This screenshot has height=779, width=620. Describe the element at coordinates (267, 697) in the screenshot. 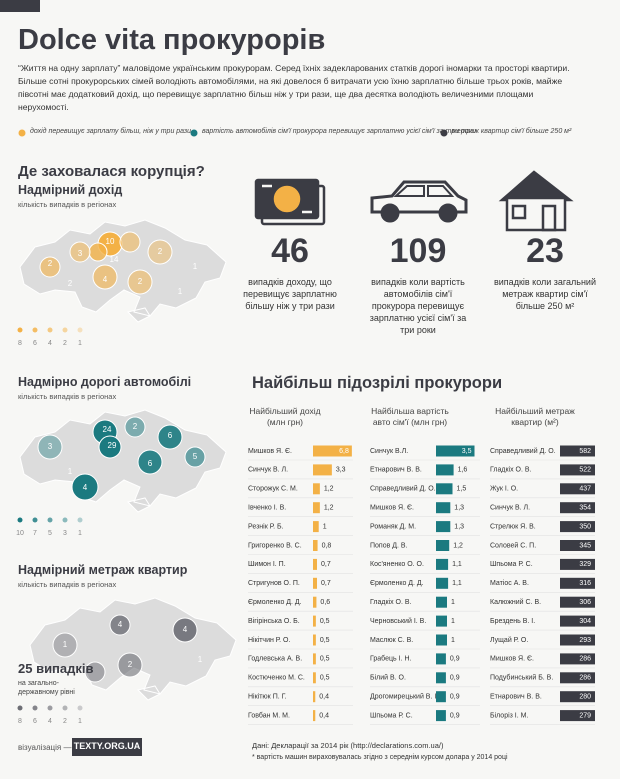

I see `name-label: Нікітюк П. Г.` at that location.